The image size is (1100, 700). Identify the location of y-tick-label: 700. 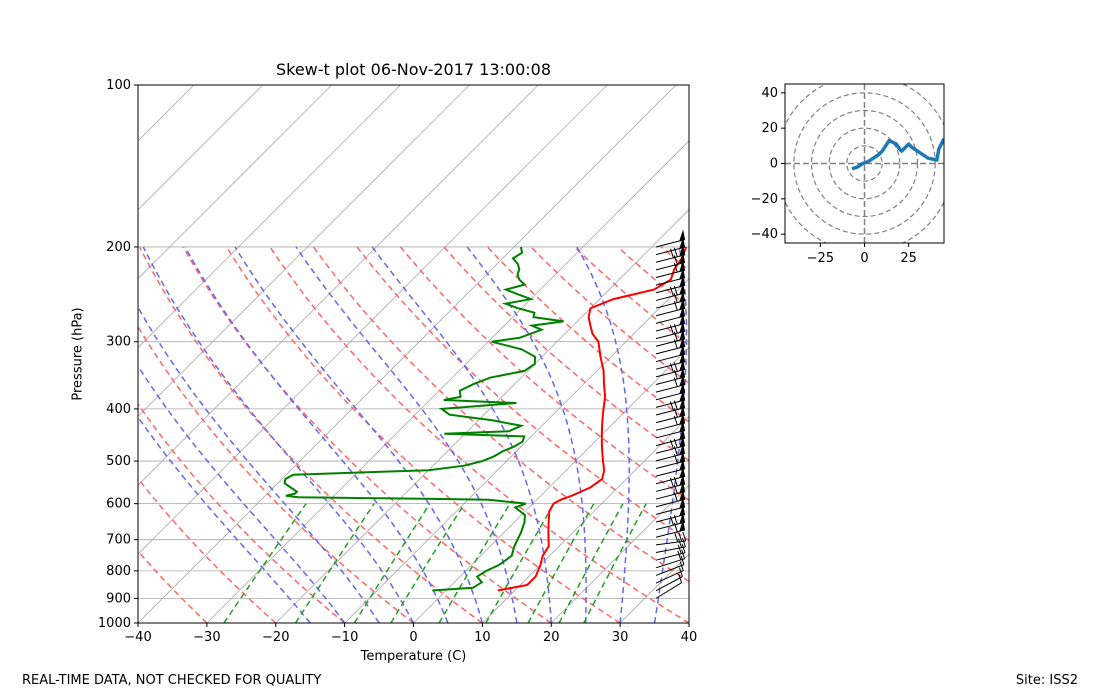
(118, 540).